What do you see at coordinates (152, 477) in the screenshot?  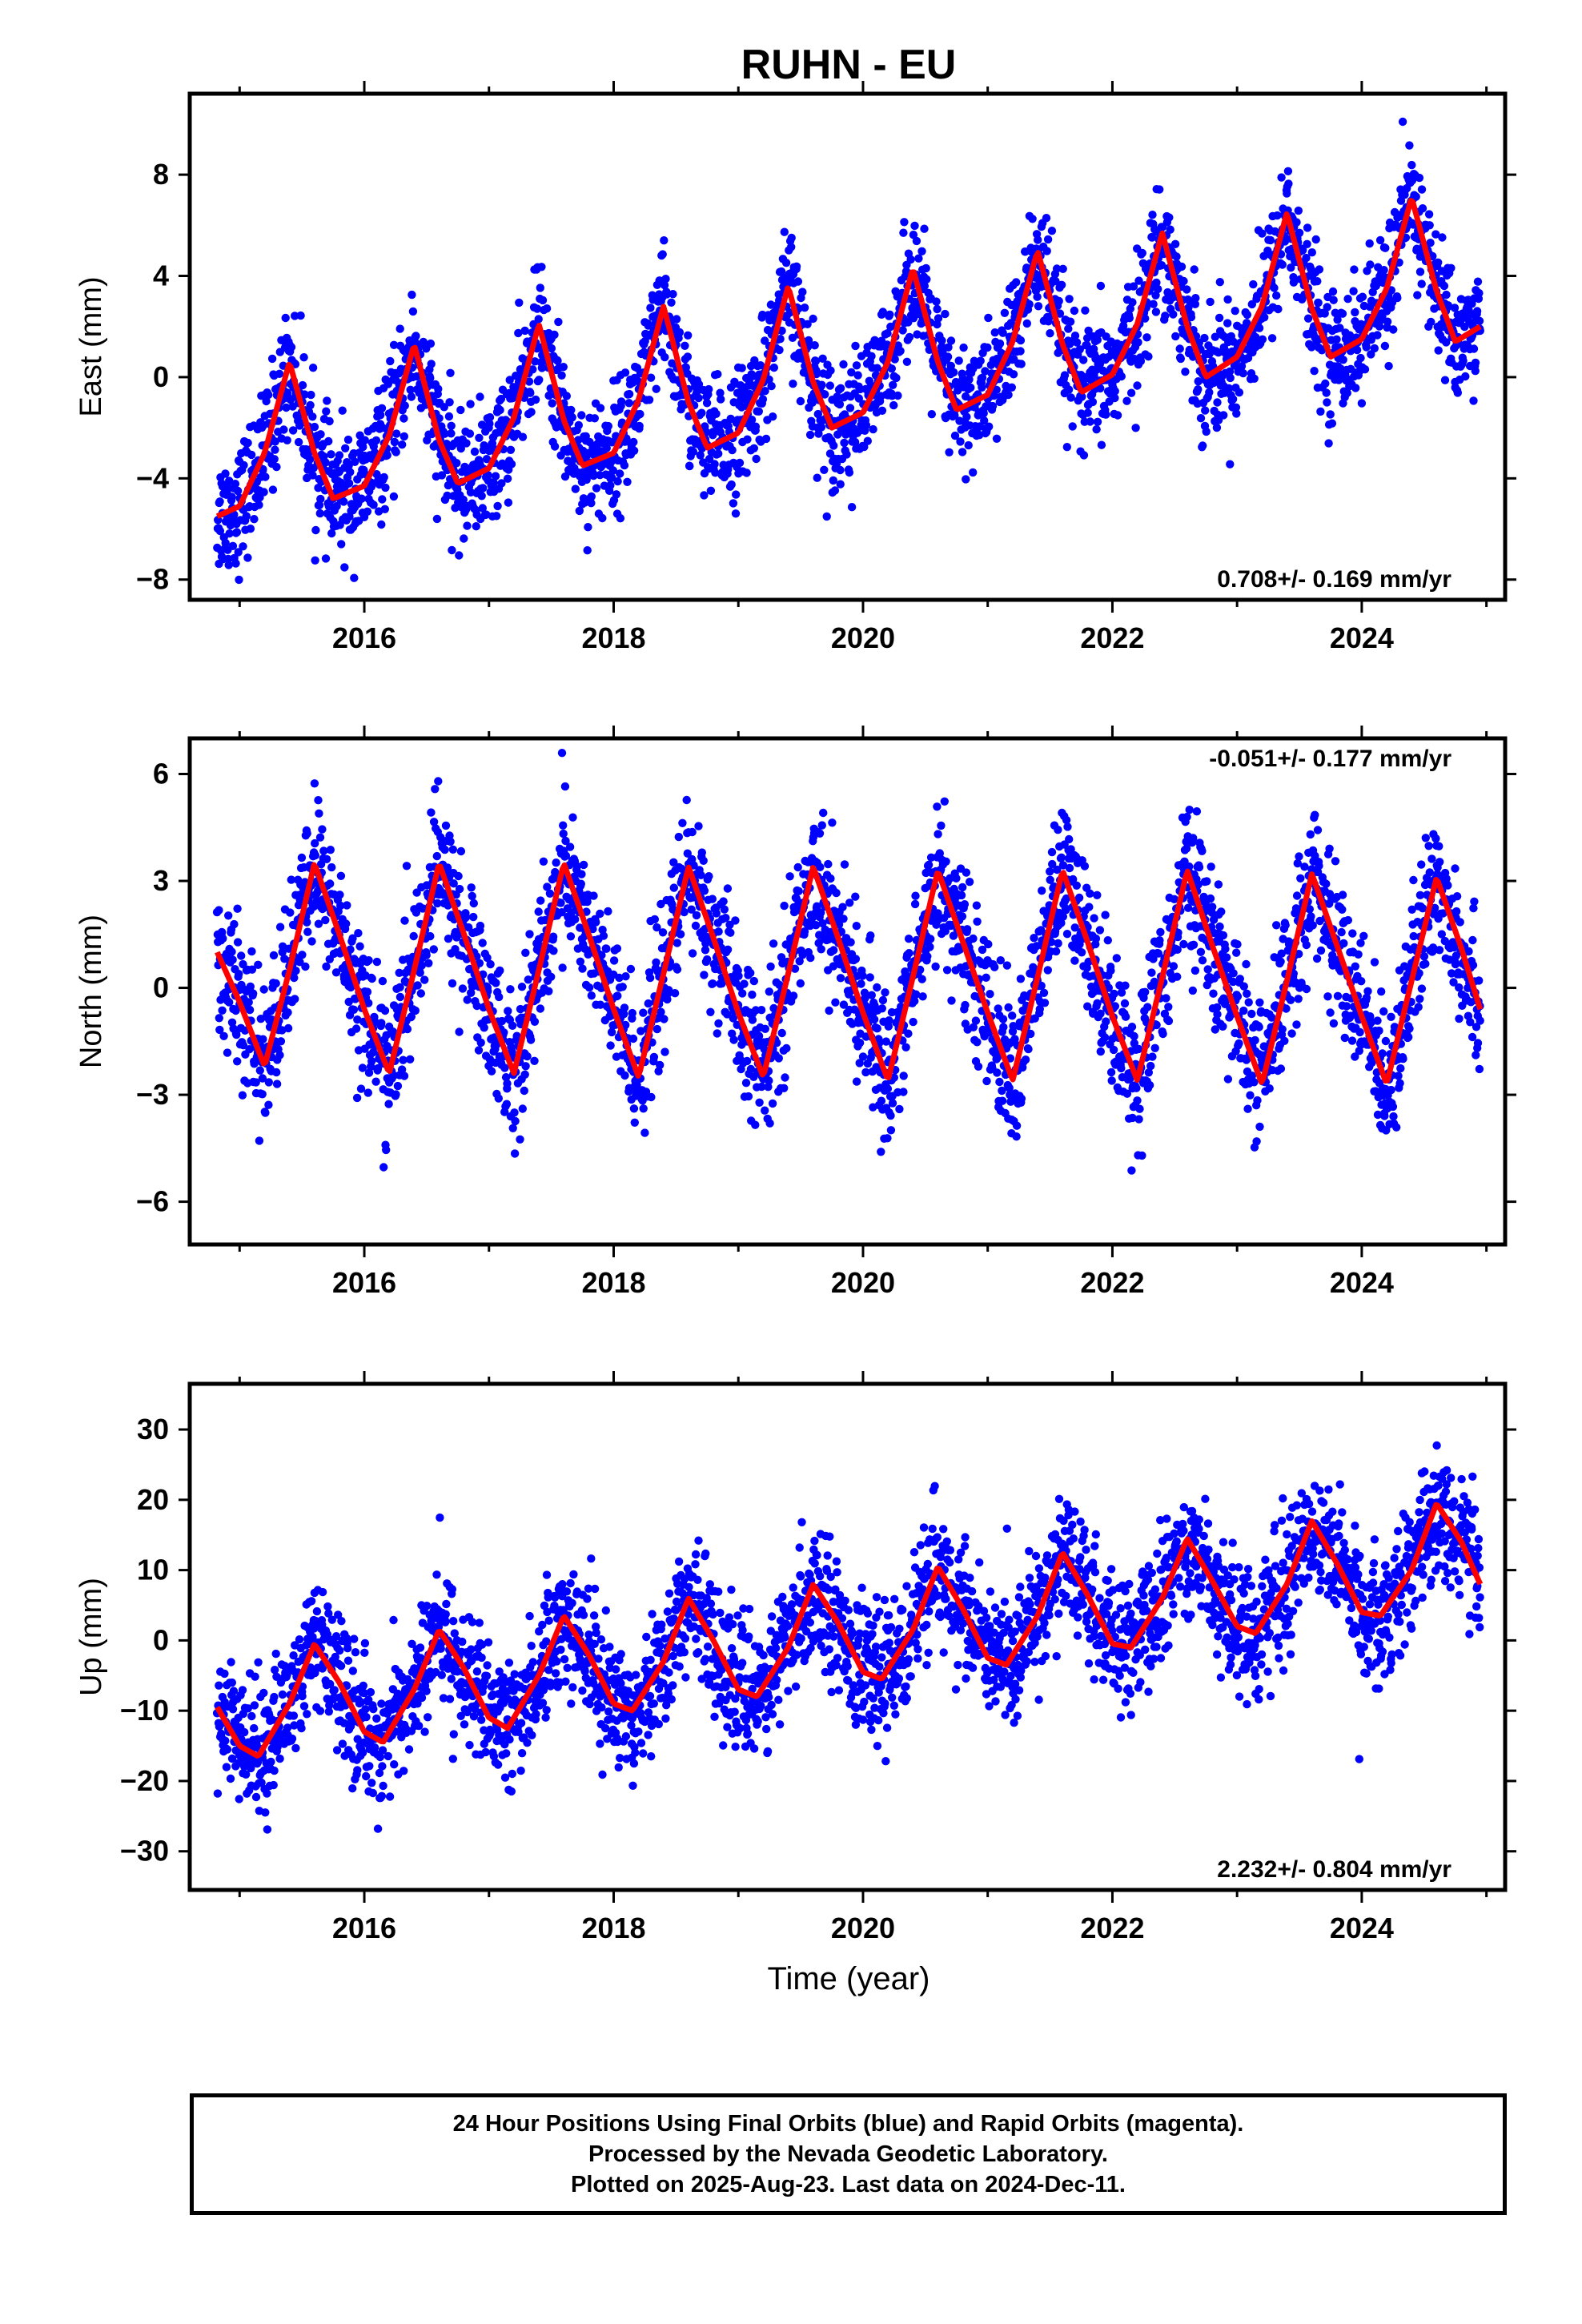 I see `y-tick-label: −4` at bounding box center [152, 477].